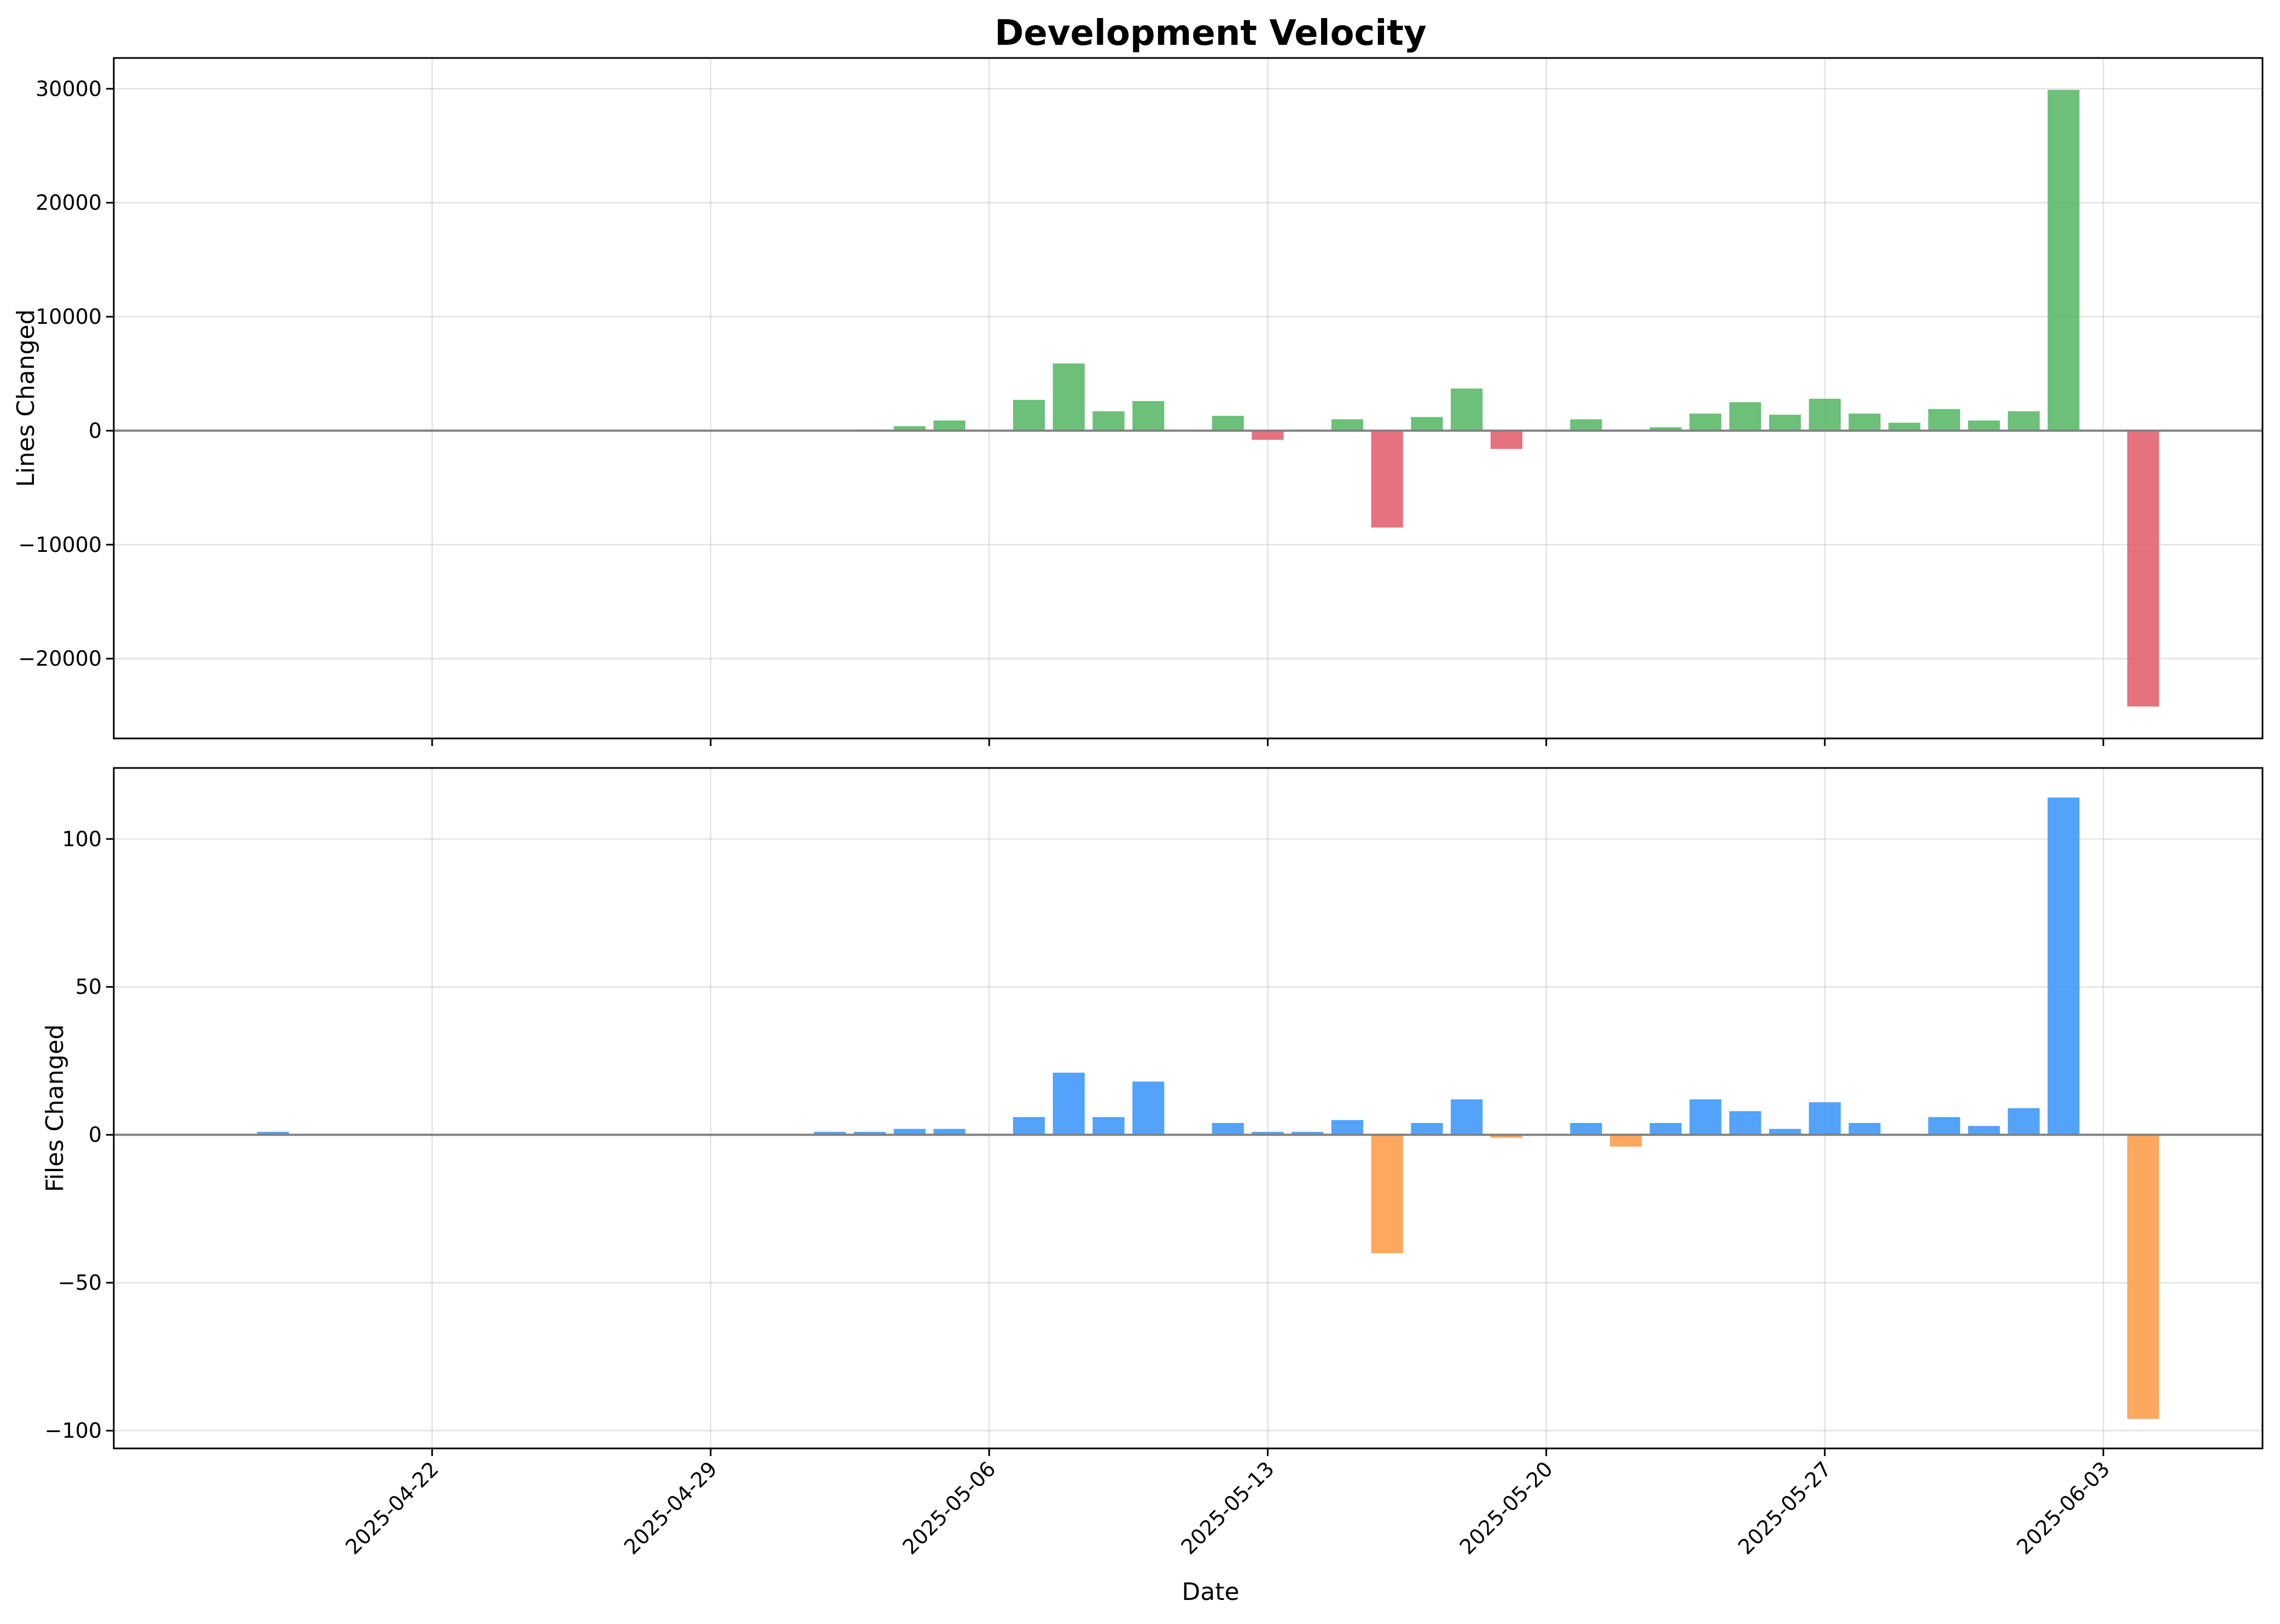 The image size is (2280, 1624). Describe the element at coordinates (55, 1108) in the screenshot. I see `y-axis-label: Files Changed` at that location.